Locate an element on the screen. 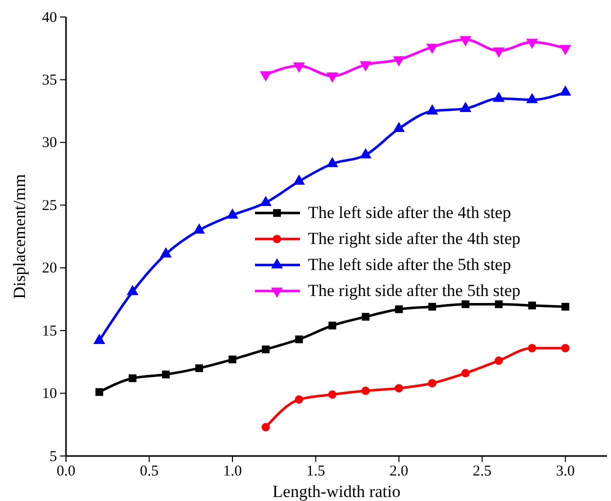 The width and height of the screenshot is (611, 501). legend-label: The left side after the 5th step is located at coordinates (409, 264).